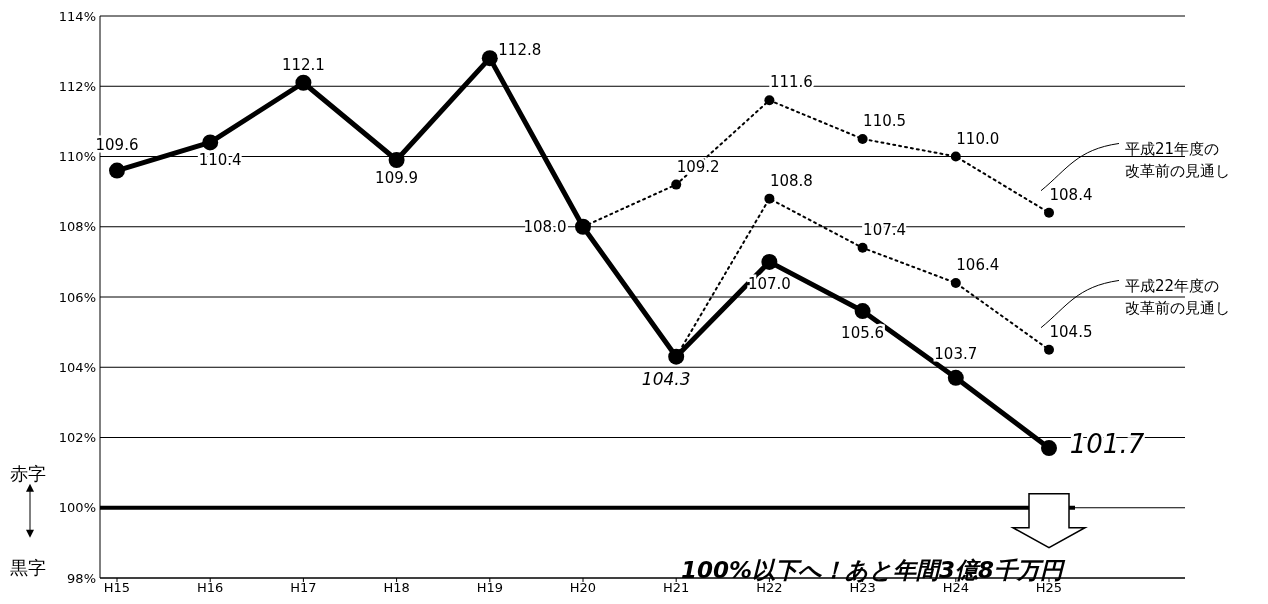 The image size is (1268, 604). Describe the element at coordinates (885, 120) in the screenshot. I see `data-label: 110.5` at that location.